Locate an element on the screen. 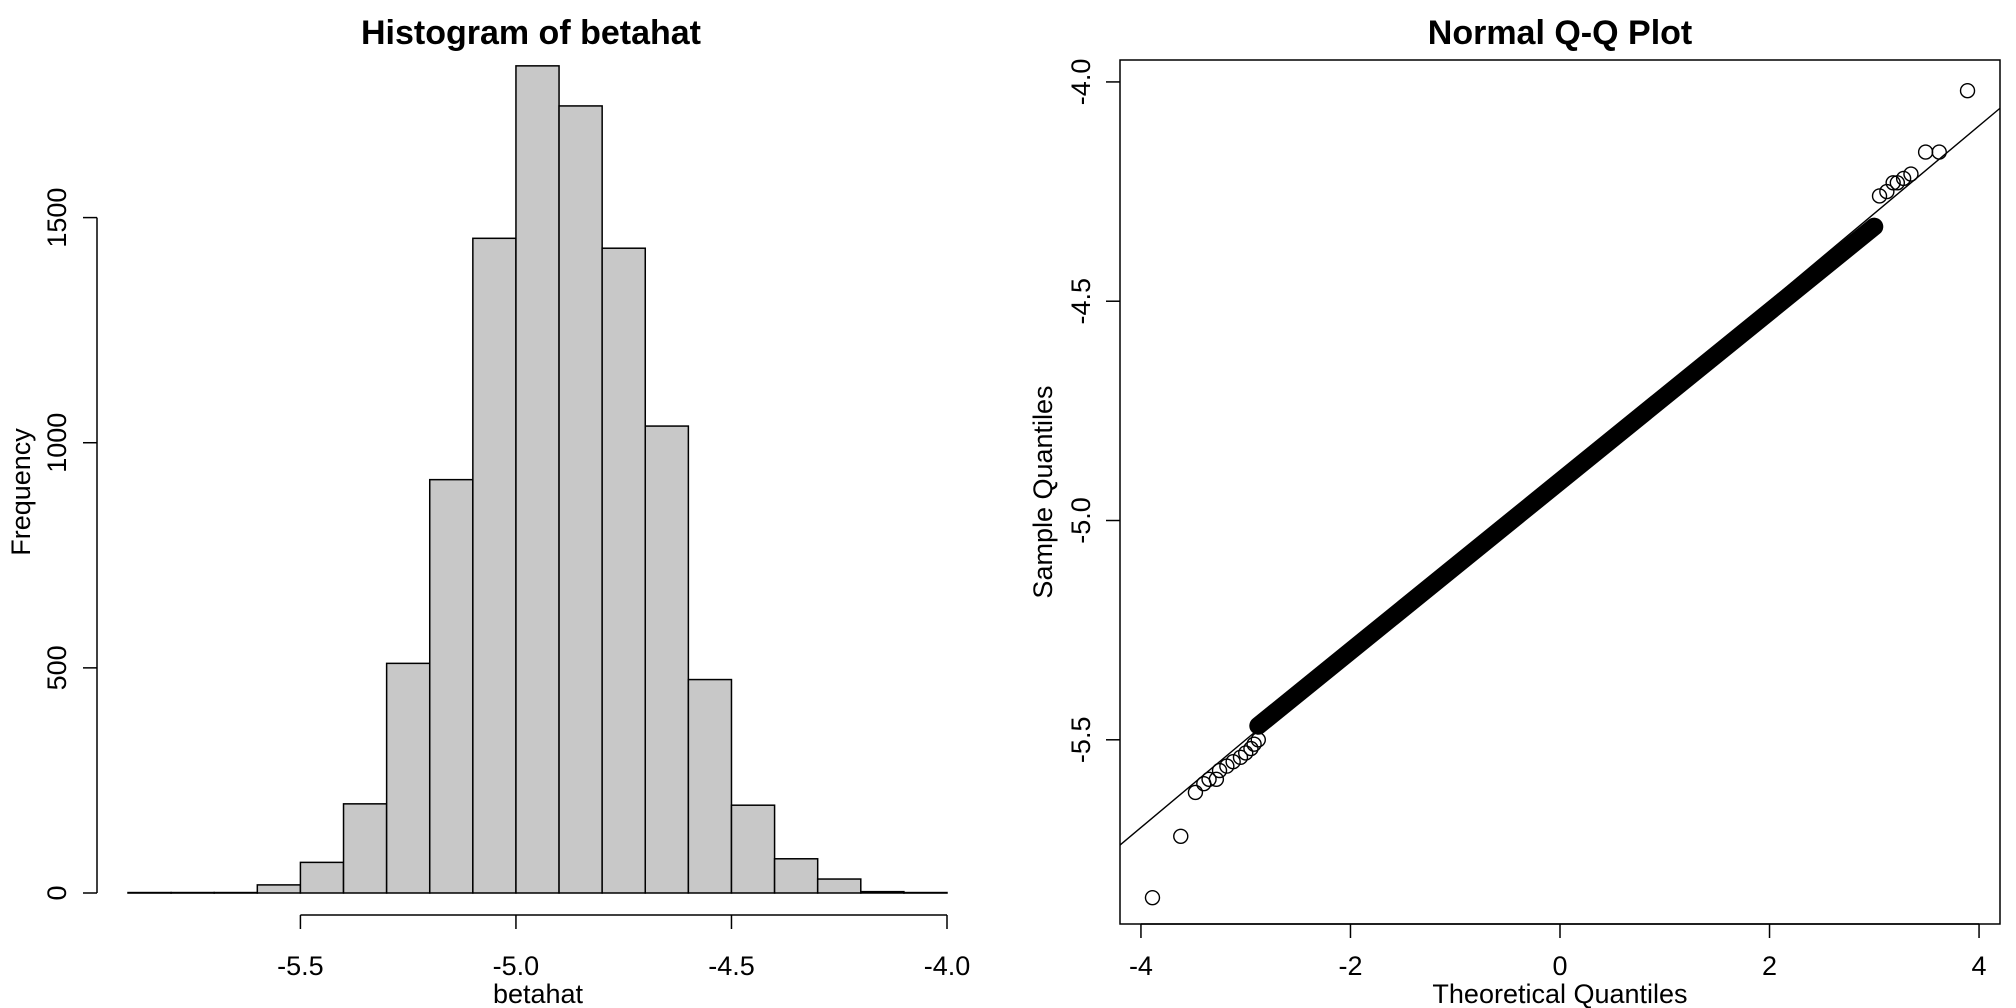 Image resolution: width=2016 pixels, height=1008 pixels. histogram-y-tick-label: 500 is located at coordinates (57, 667).